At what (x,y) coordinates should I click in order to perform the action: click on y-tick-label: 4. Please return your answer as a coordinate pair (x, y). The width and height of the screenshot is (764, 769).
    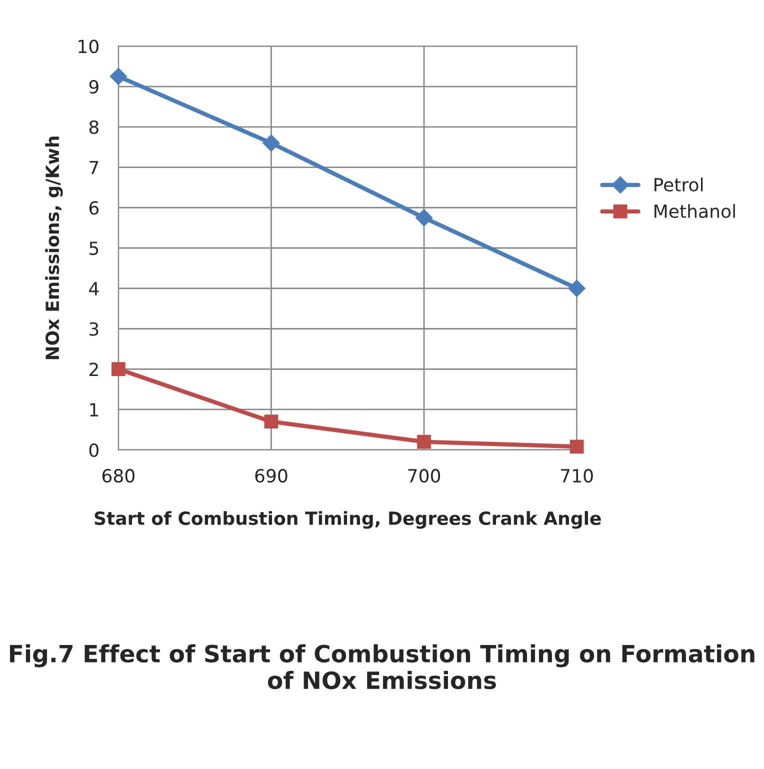
    Looking at the image, I should click on (94, 289).